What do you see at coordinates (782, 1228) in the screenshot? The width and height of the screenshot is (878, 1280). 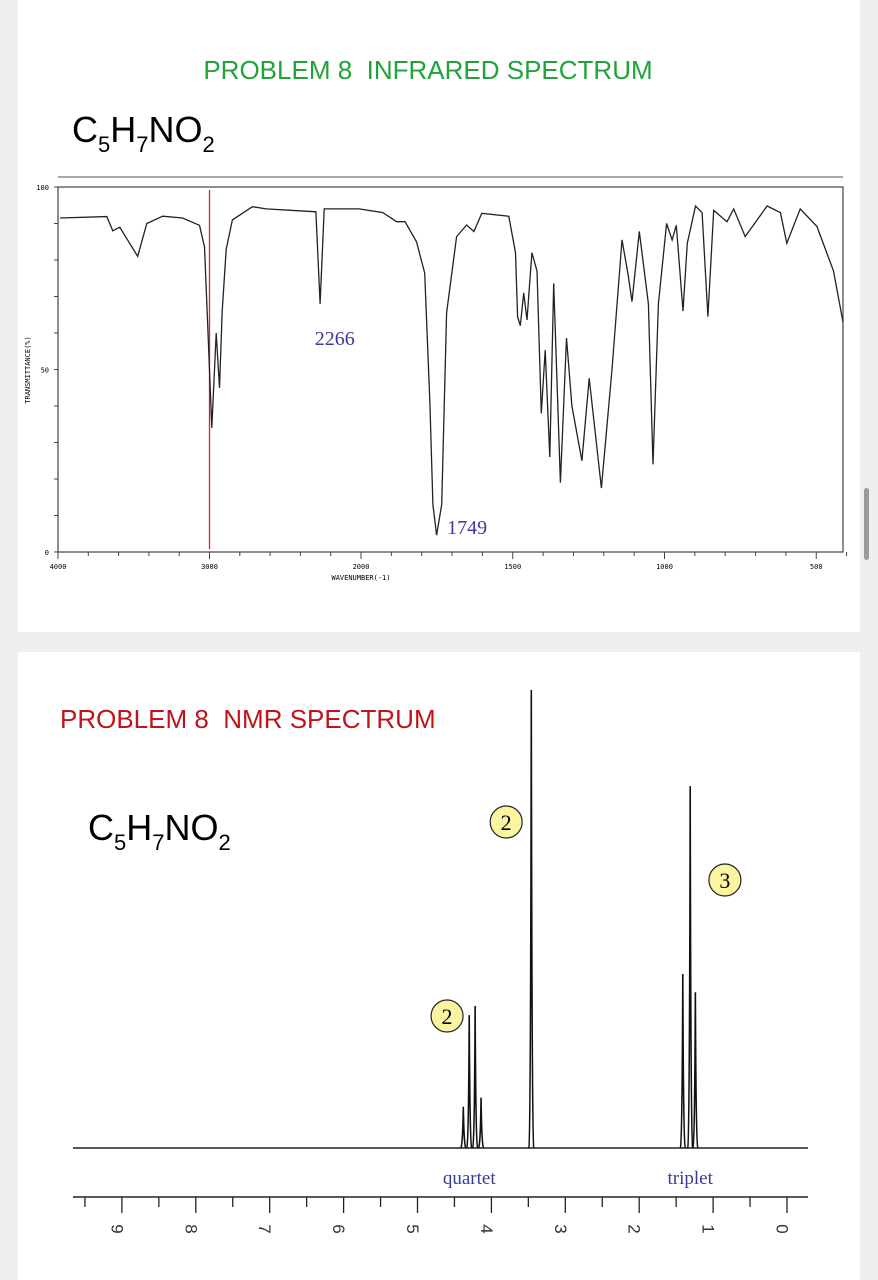 I see `nmr-x-tick-label: 0` at bounding box center [782, 1228].